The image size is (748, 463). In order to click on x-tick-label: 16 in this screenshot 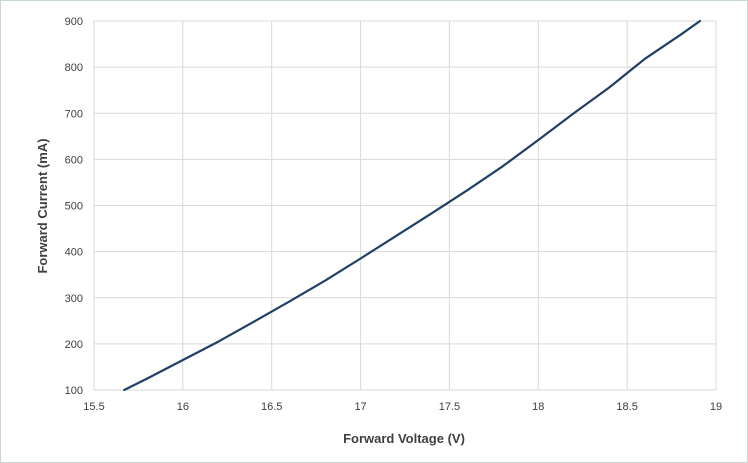, I will do `click(183, 407)`.